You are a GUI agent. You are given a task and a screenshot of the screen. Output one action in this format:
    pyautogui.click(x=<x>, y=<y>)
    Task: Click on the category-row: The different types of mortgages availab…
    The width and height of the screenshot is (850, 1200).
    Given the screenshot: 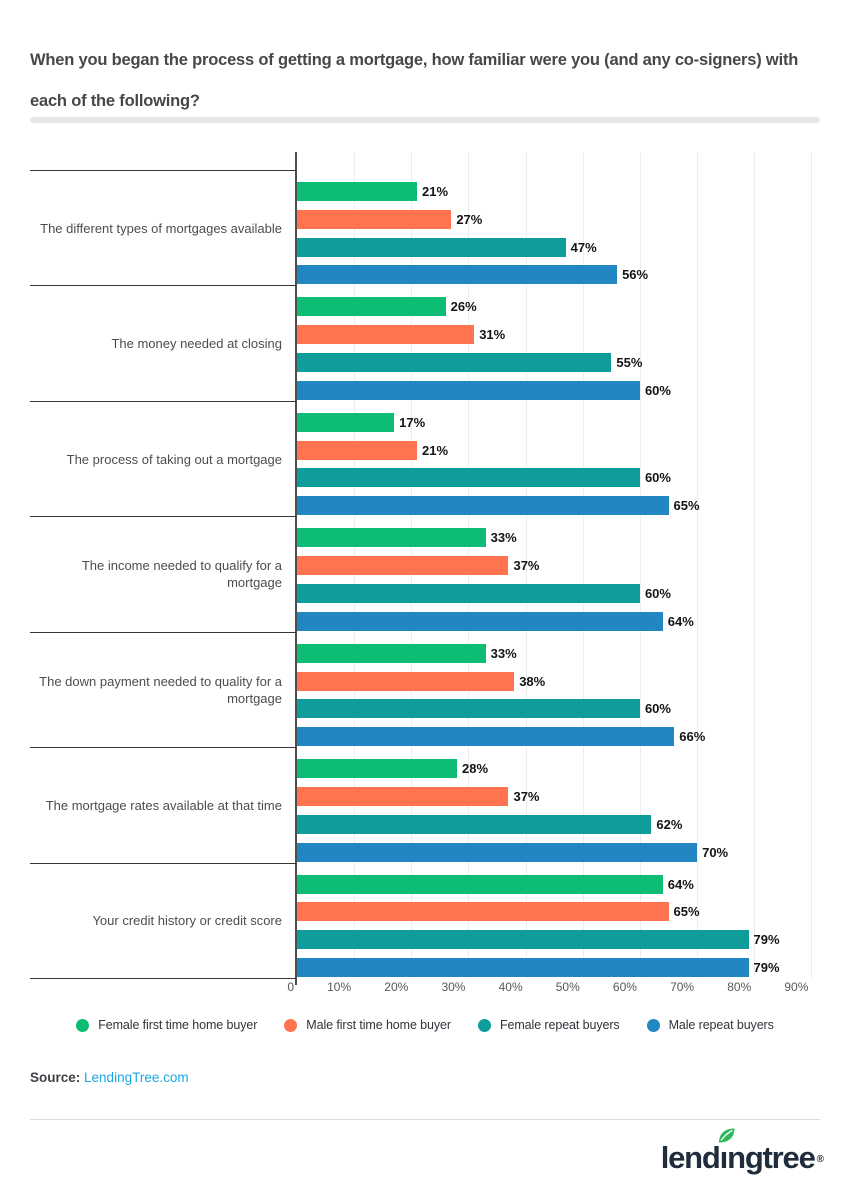 What is the action you would take?
    pyautogui.click(x=163, y=227)
    